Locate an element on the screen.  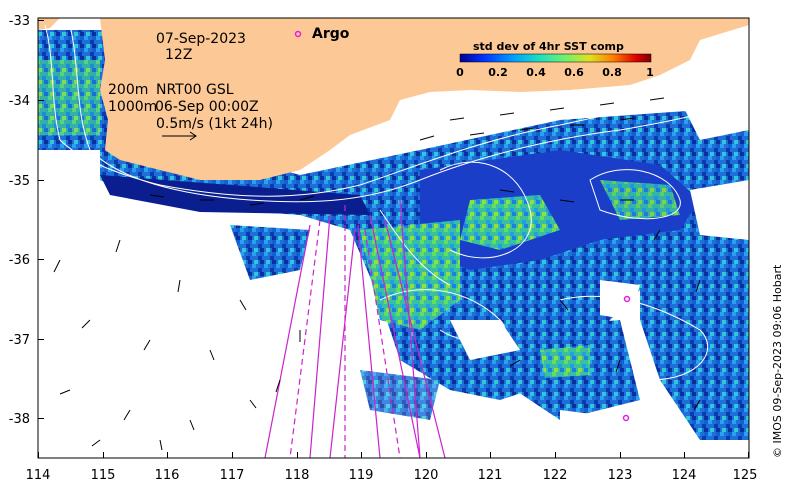
map-date: 07-Sep-2023 is located at coordinates (201, 39).